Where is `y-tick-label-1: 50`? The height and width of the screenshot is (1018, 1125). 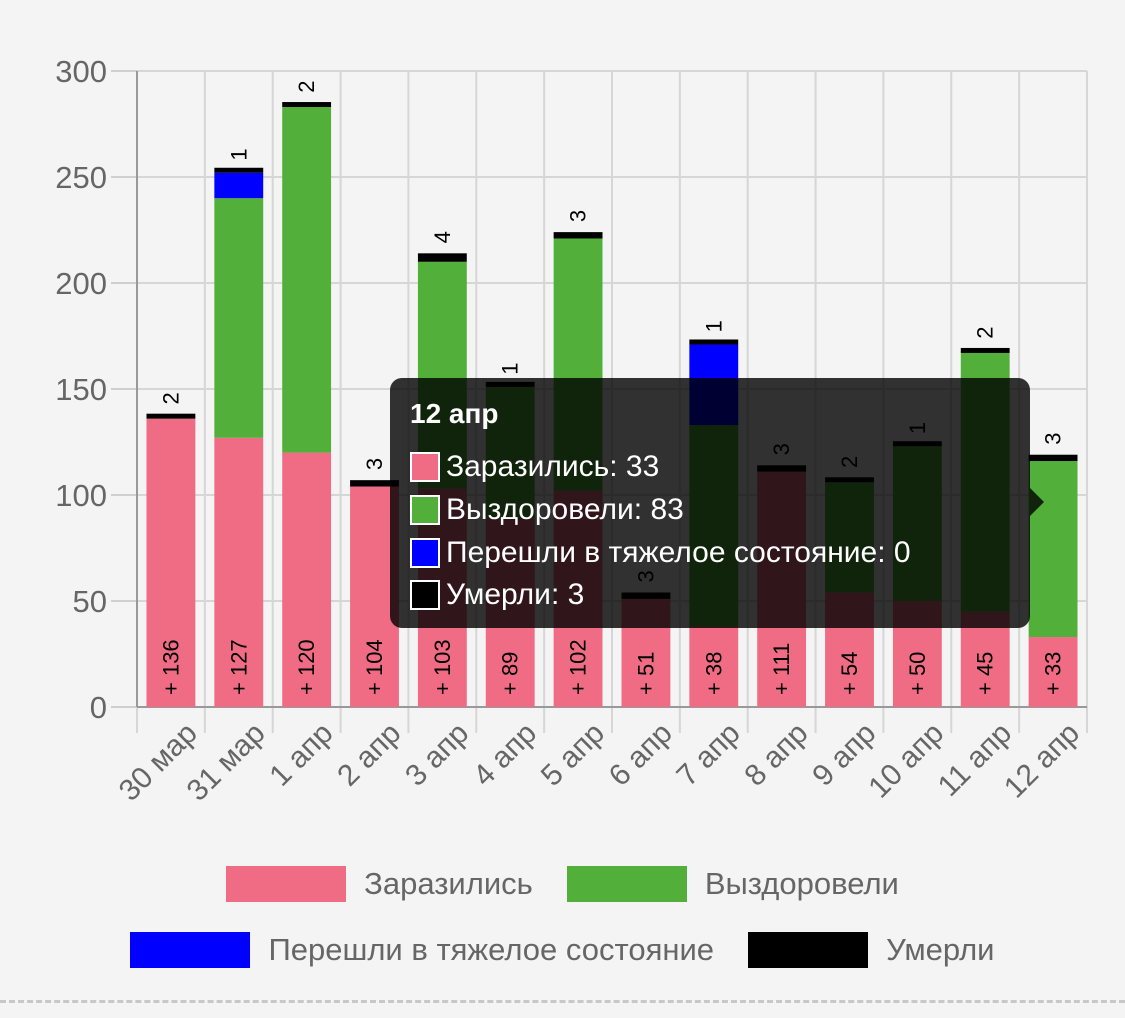 y-tick-label-1: 50 is located at coordinates (90, 601).